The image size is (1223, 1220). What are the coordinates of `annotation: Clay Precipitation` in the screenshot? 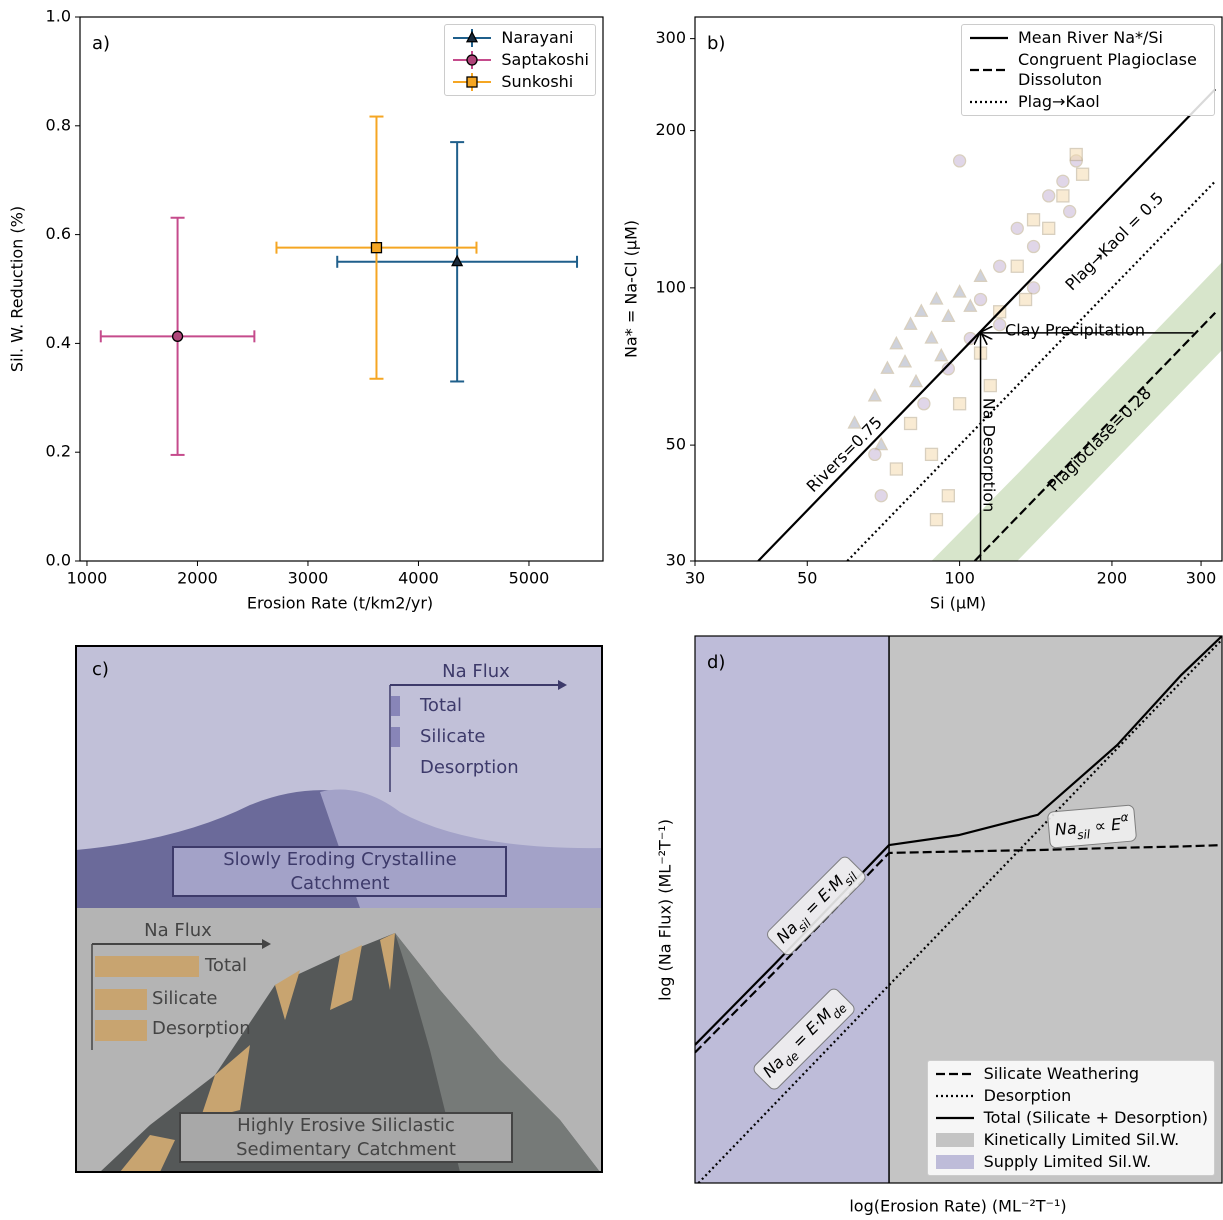 It's located at (1075, 330).